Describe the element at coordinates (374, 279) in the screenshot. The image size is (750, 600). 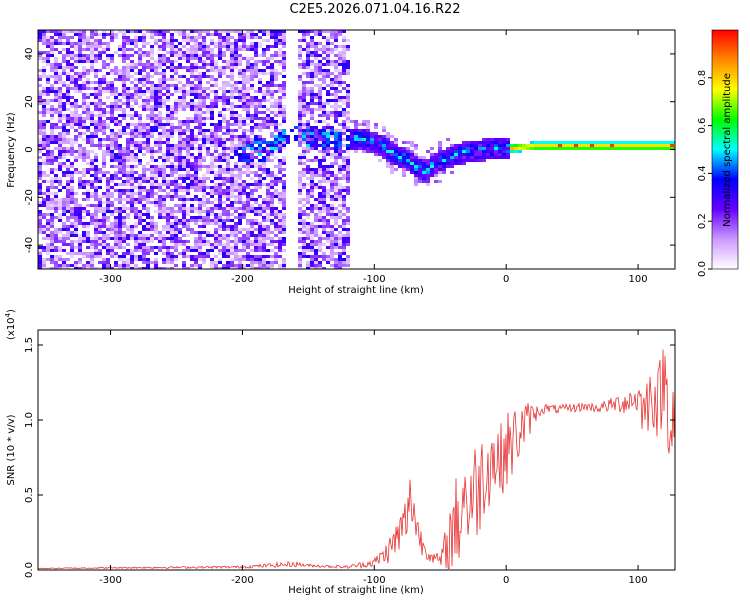
I see `x-tick-label: -100` at that location.